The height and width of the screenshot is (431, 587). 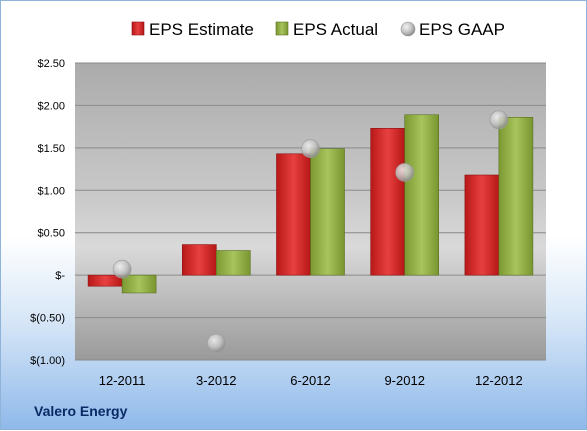 What do you see at coordinates (51, 106) in the screenshot?
I see `y-tick-label: $2.00` at bounding box center [51, 106].